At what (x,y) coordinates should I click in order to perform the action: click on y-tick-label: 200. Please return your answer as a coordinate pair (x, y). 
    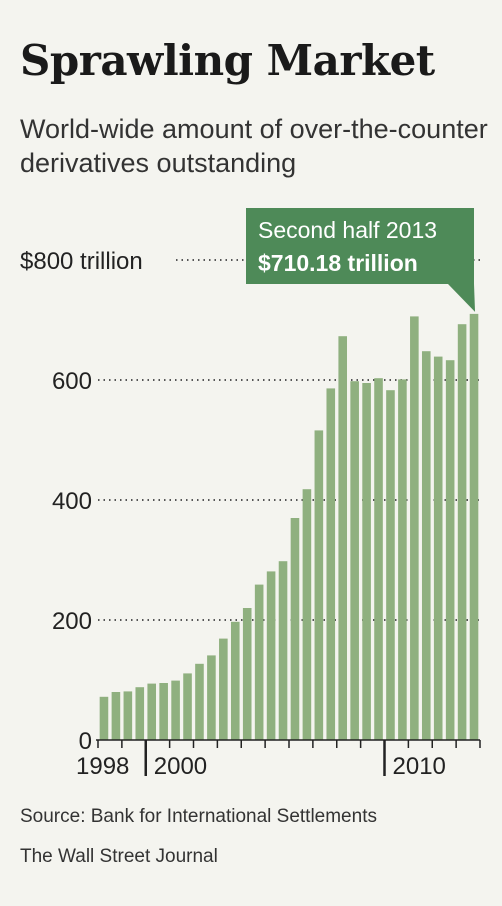
    Looking at the image, I should click on (72, 621).